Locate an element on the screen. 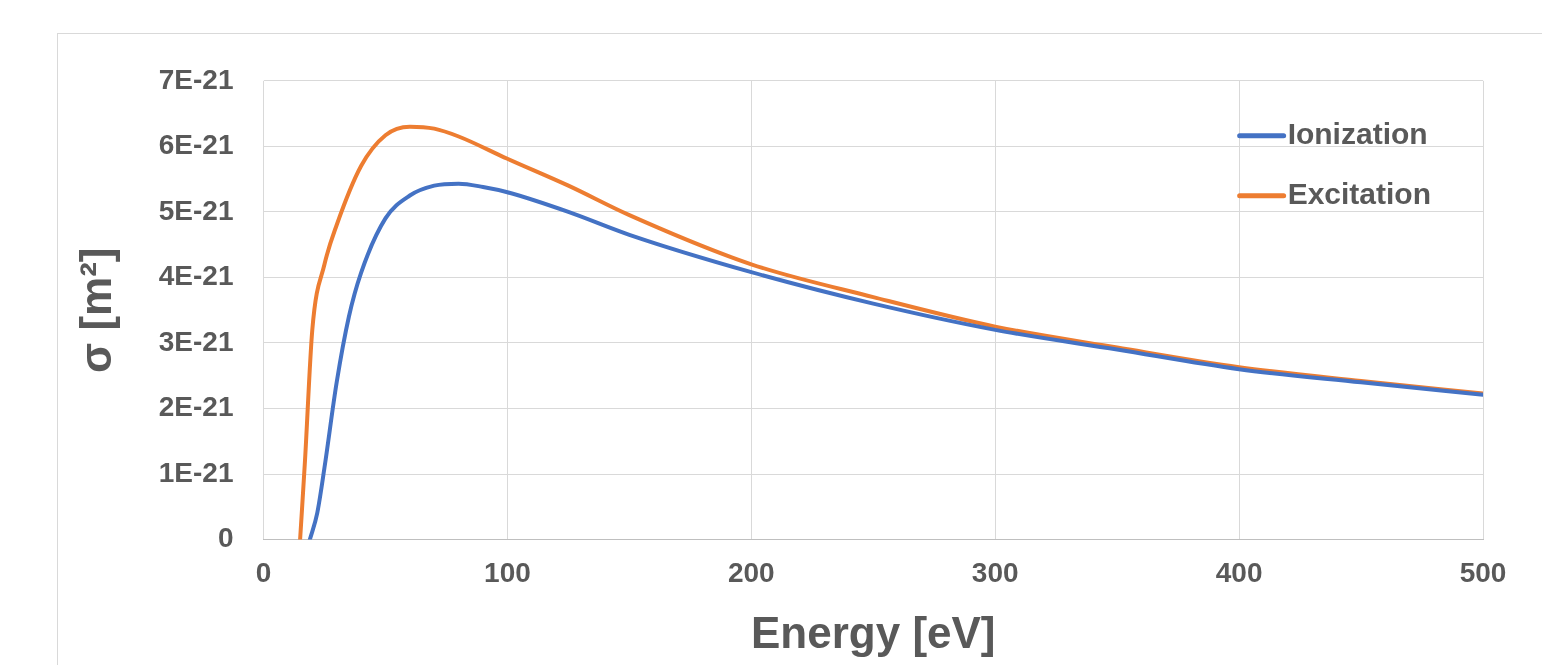 The height and width of the screenshot is (665, 1542). x-tick-label: 500 is located at coordinates (1483, 573).